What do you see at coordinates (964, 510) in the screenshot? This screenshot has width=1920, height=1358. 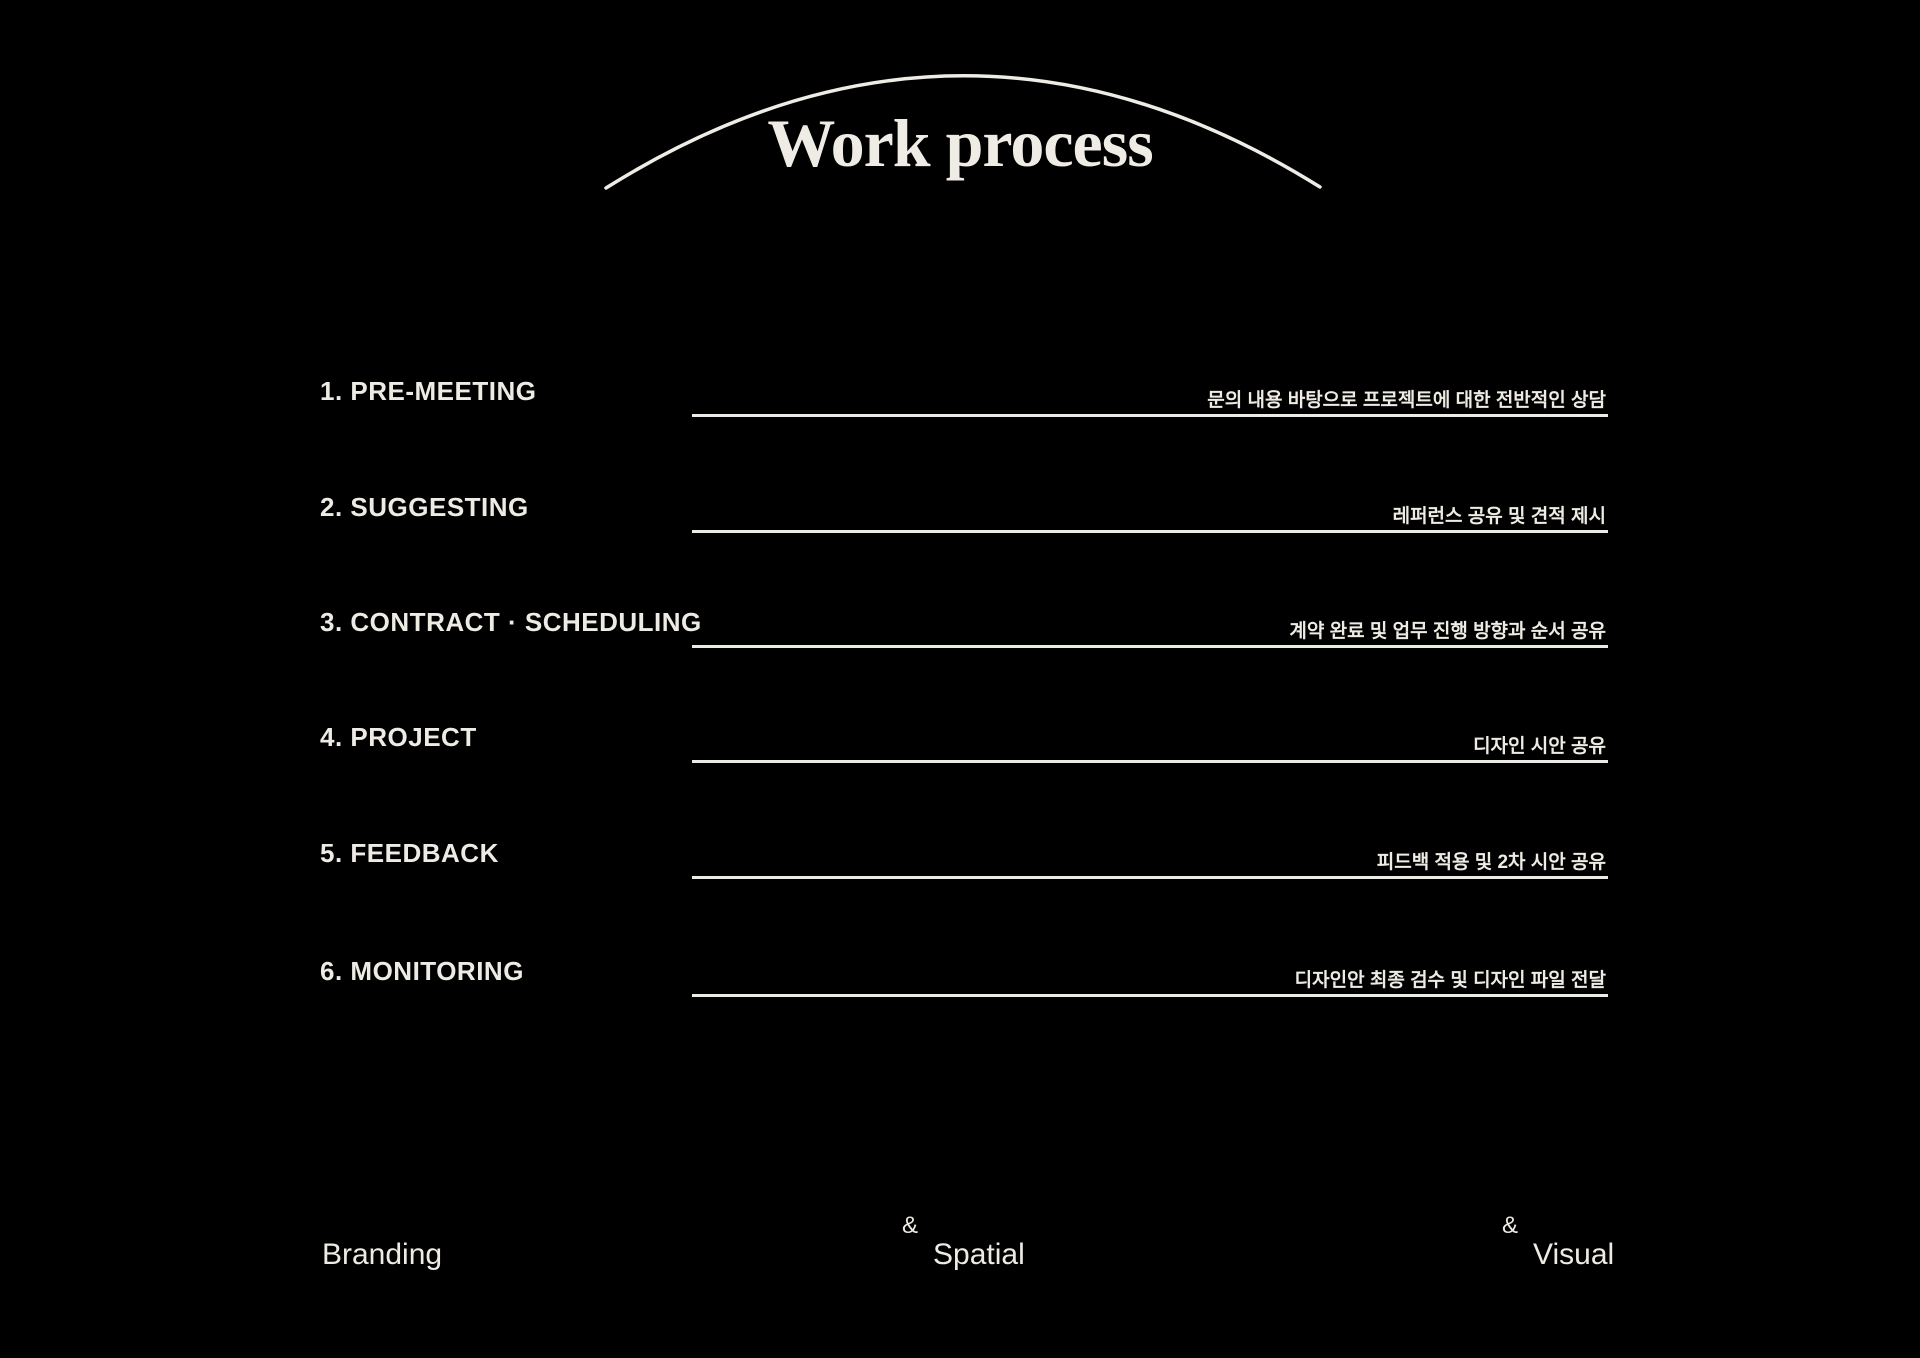 I see `step-row-suggesting: 2. SUGGESTING 레퍼런스 공유 및 견적 제시` at bounding box center [964, 510].